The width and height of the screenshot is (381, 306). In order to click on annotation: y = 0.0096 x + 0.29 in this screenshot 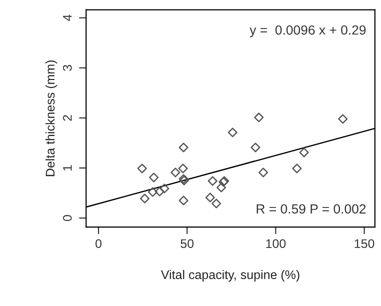, I will do `click(308, 31)`.